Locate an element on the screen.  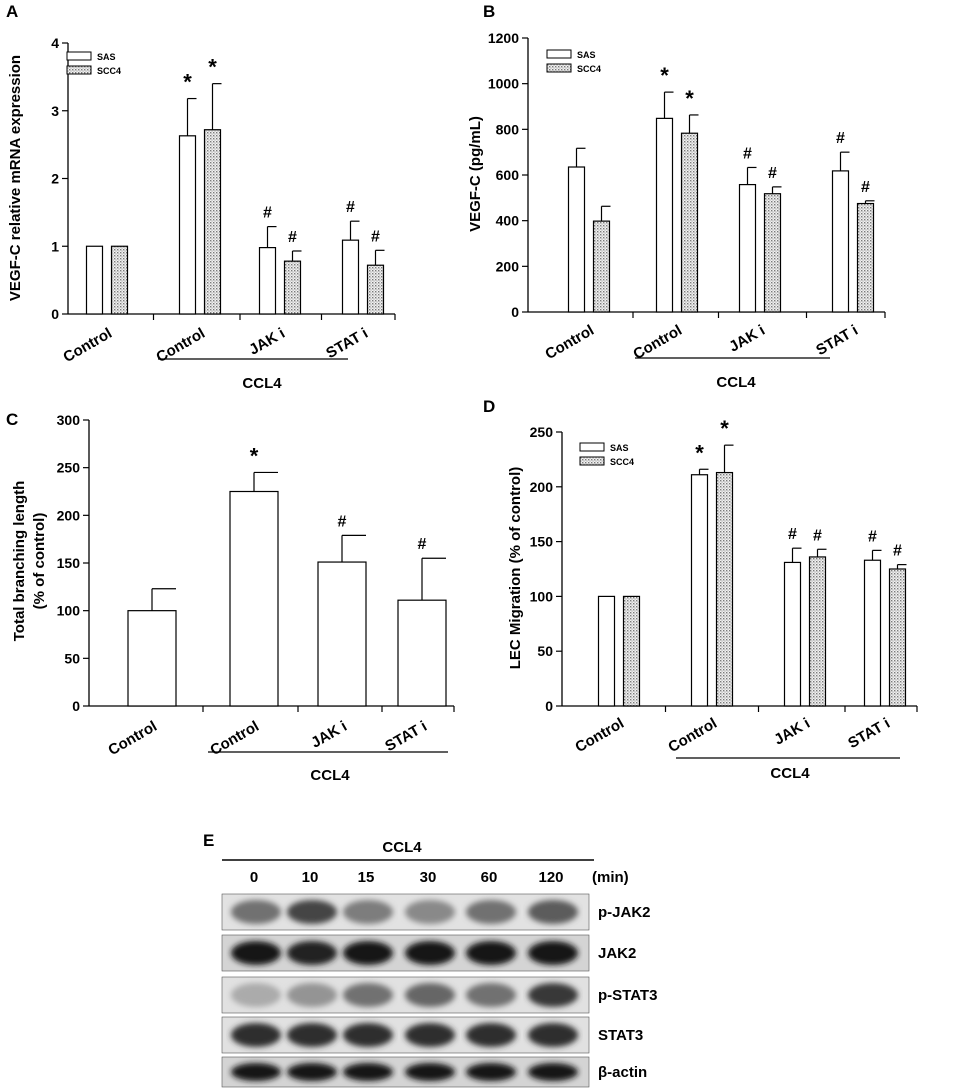
panel-letter: D is located at coordinates (489, 406).